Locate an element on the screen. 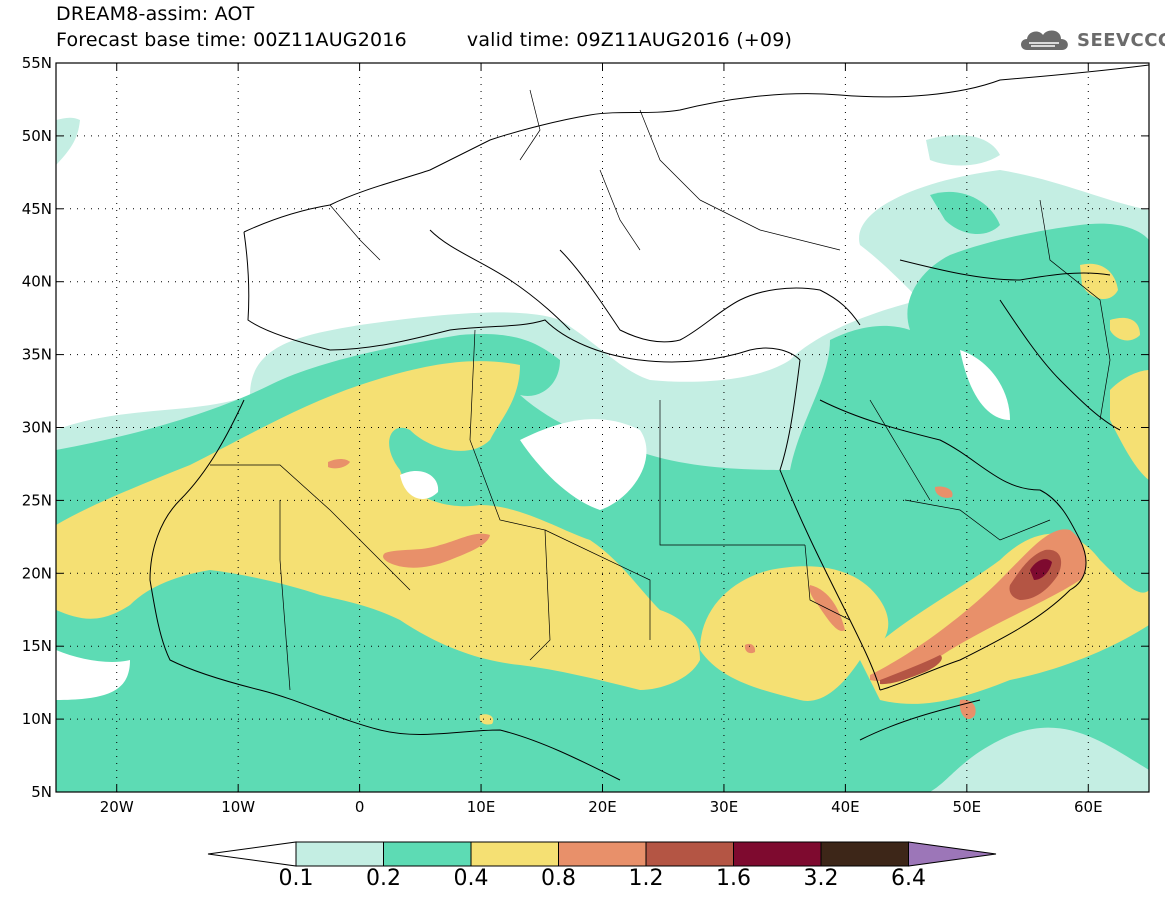 The width and height of the screenshot is (1165, 905). colorbar-label: 0.4 is located at coordinates (471, 878).